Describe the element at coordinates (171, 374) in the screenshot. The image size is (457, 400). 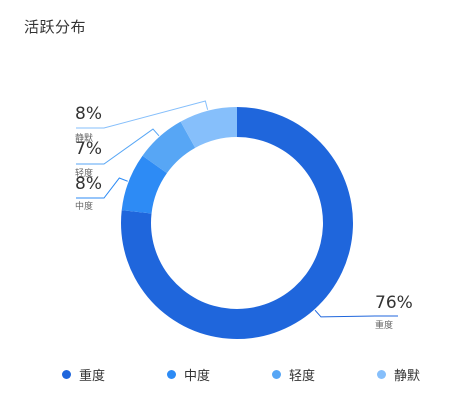
I see `legend-swatch-medium` at that location.